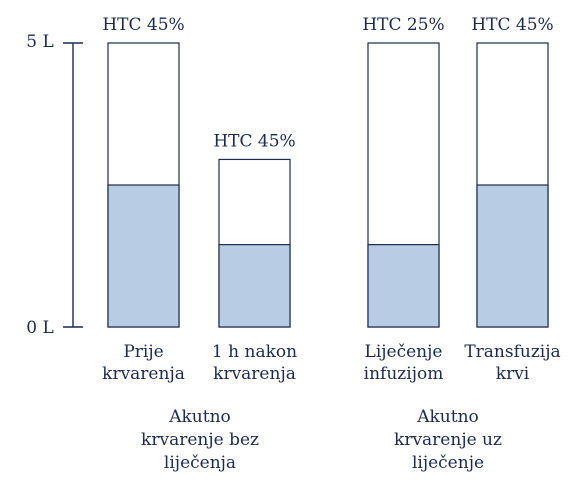 This screenshot has width=588, height=493. Describe the element at coordinates (403, 25) in the screenshot. I see `bar-hct-label: HTC 25%` at that location.